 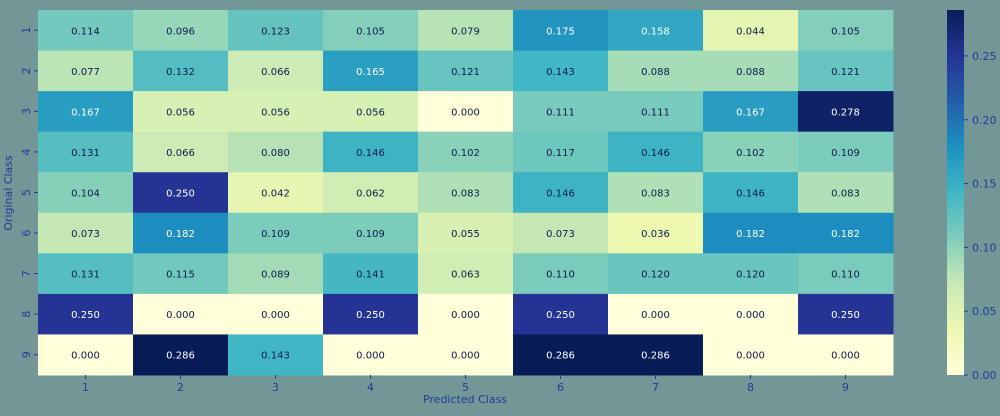 I want to click on cell-value-label-r4-c8: 0.102, so click(x=750, y=153).